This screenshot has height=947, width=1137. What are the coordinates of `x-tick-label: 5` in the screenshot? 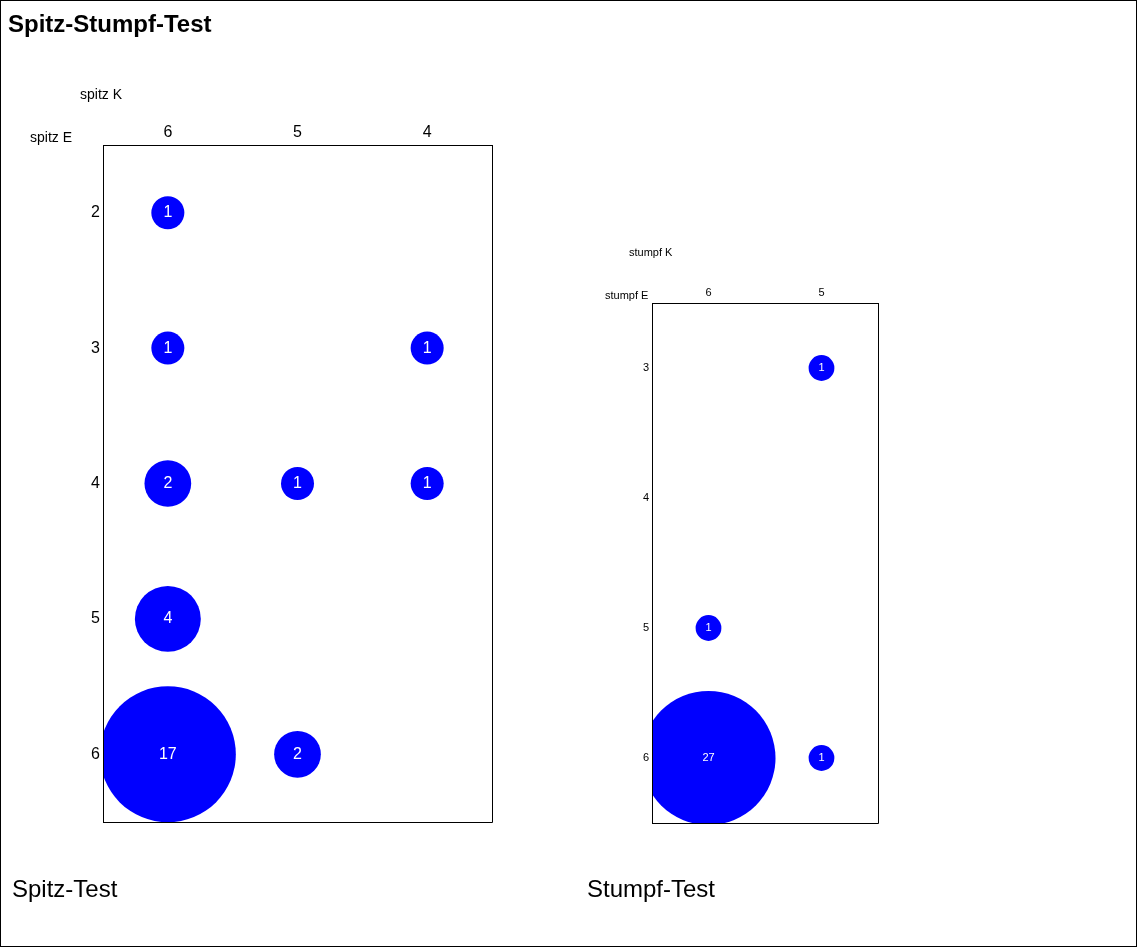 It's located at (298, 131).